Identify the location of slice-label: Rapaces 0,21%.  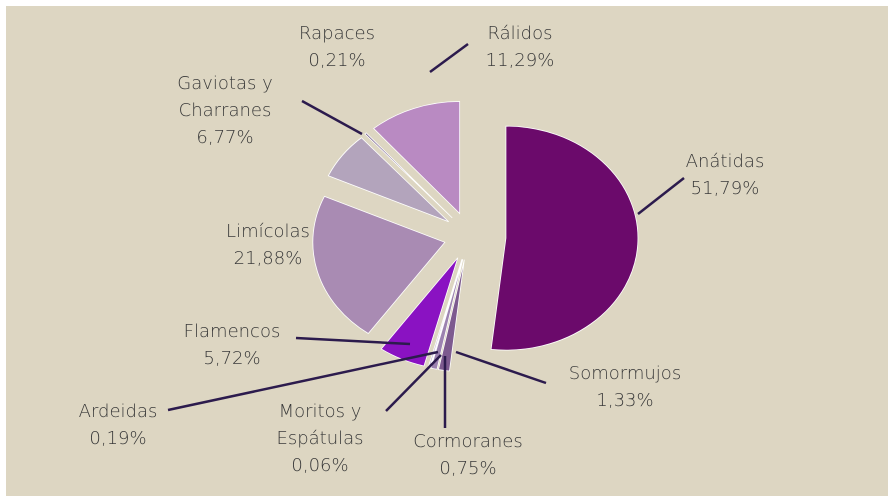
(337, 47).